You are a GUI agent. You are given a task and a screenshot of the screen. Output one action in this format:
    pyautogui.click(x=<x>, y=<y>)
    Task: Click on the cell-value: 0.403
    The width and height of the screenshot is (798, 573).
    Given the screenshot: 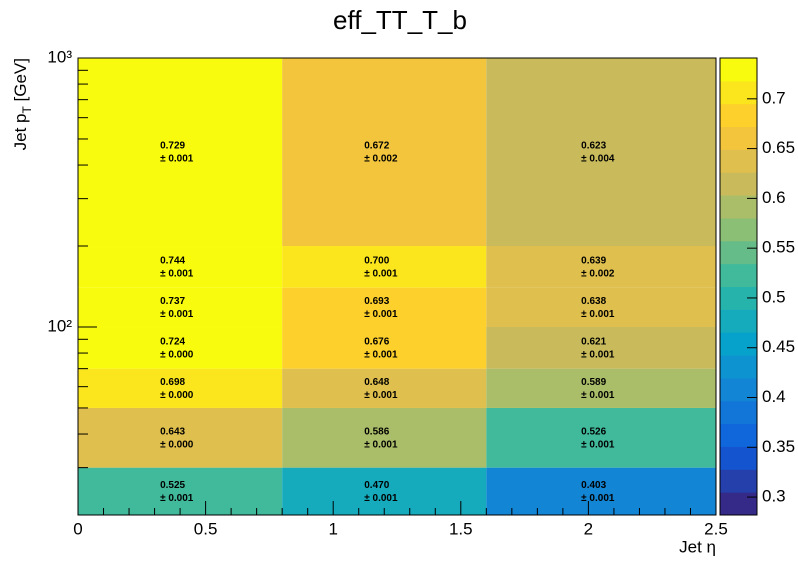 What is the action you would take?
    pyautogui.click(x=593, y=485)
    